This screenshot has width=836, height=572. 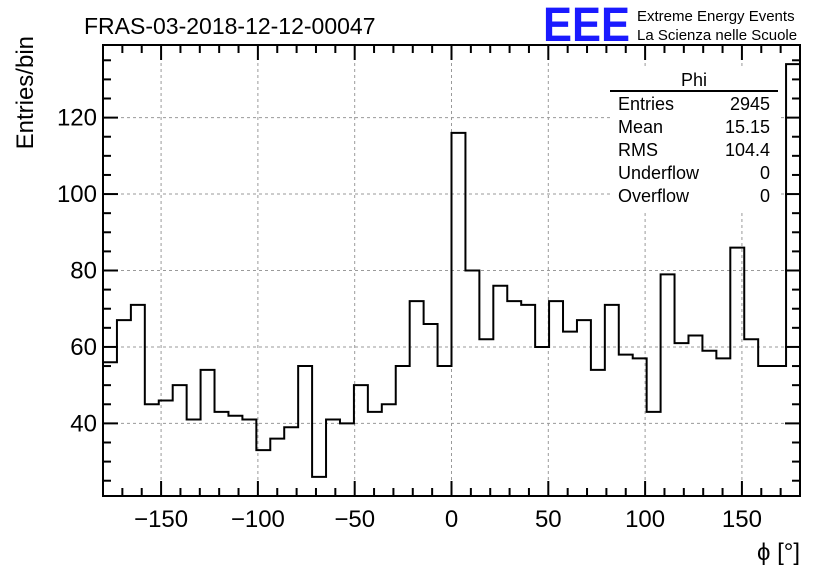 What do you see at coordinates (161, 519) in the screenshot?
I see `x-tick-label: −150` at bounding box center [161, 519].